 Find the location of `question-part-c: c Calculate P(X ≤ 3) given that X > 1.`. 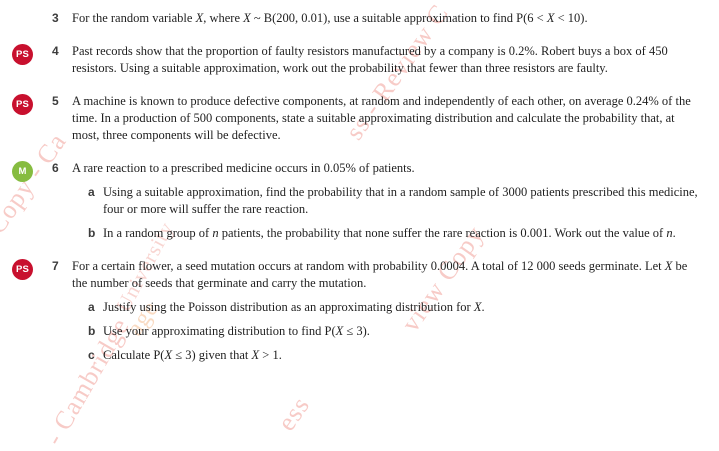

question-part-c: c Calculate P(X ≤ 3) given that X > 1. is located at coordinates (388, 355).